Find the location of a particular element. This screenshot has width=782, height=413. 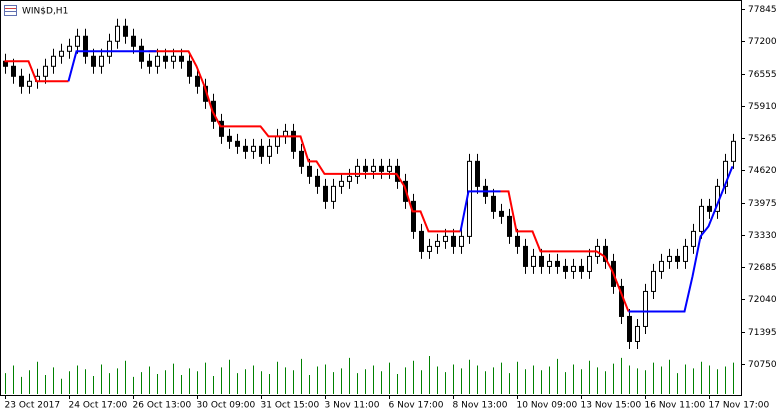

y-tick-label: 72685 is located at coordinates (762, 268).